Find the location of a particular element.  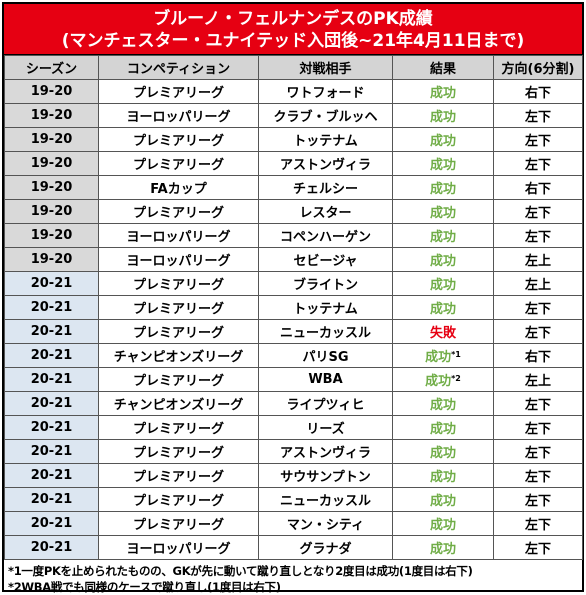

title-line-2: (マンチェスター・ユナイテッド入団後~21年4月11日まで) is located at coordinates (293, 41).